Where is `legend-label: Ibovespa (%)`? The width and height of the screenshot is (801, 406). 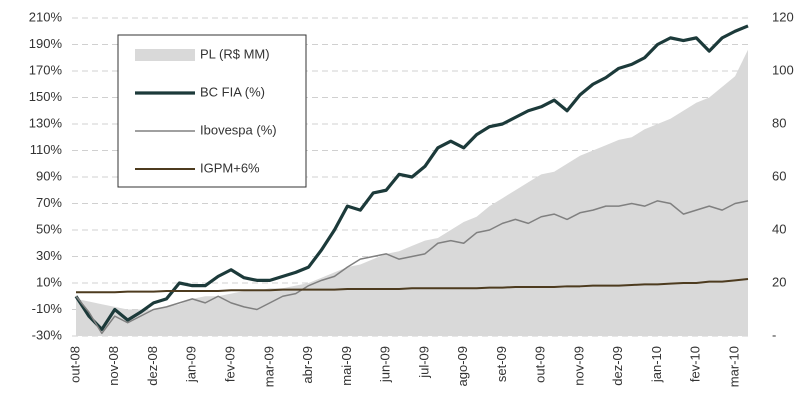
legend-label: Ibovespa (%) is located at coordinates (238, 129).